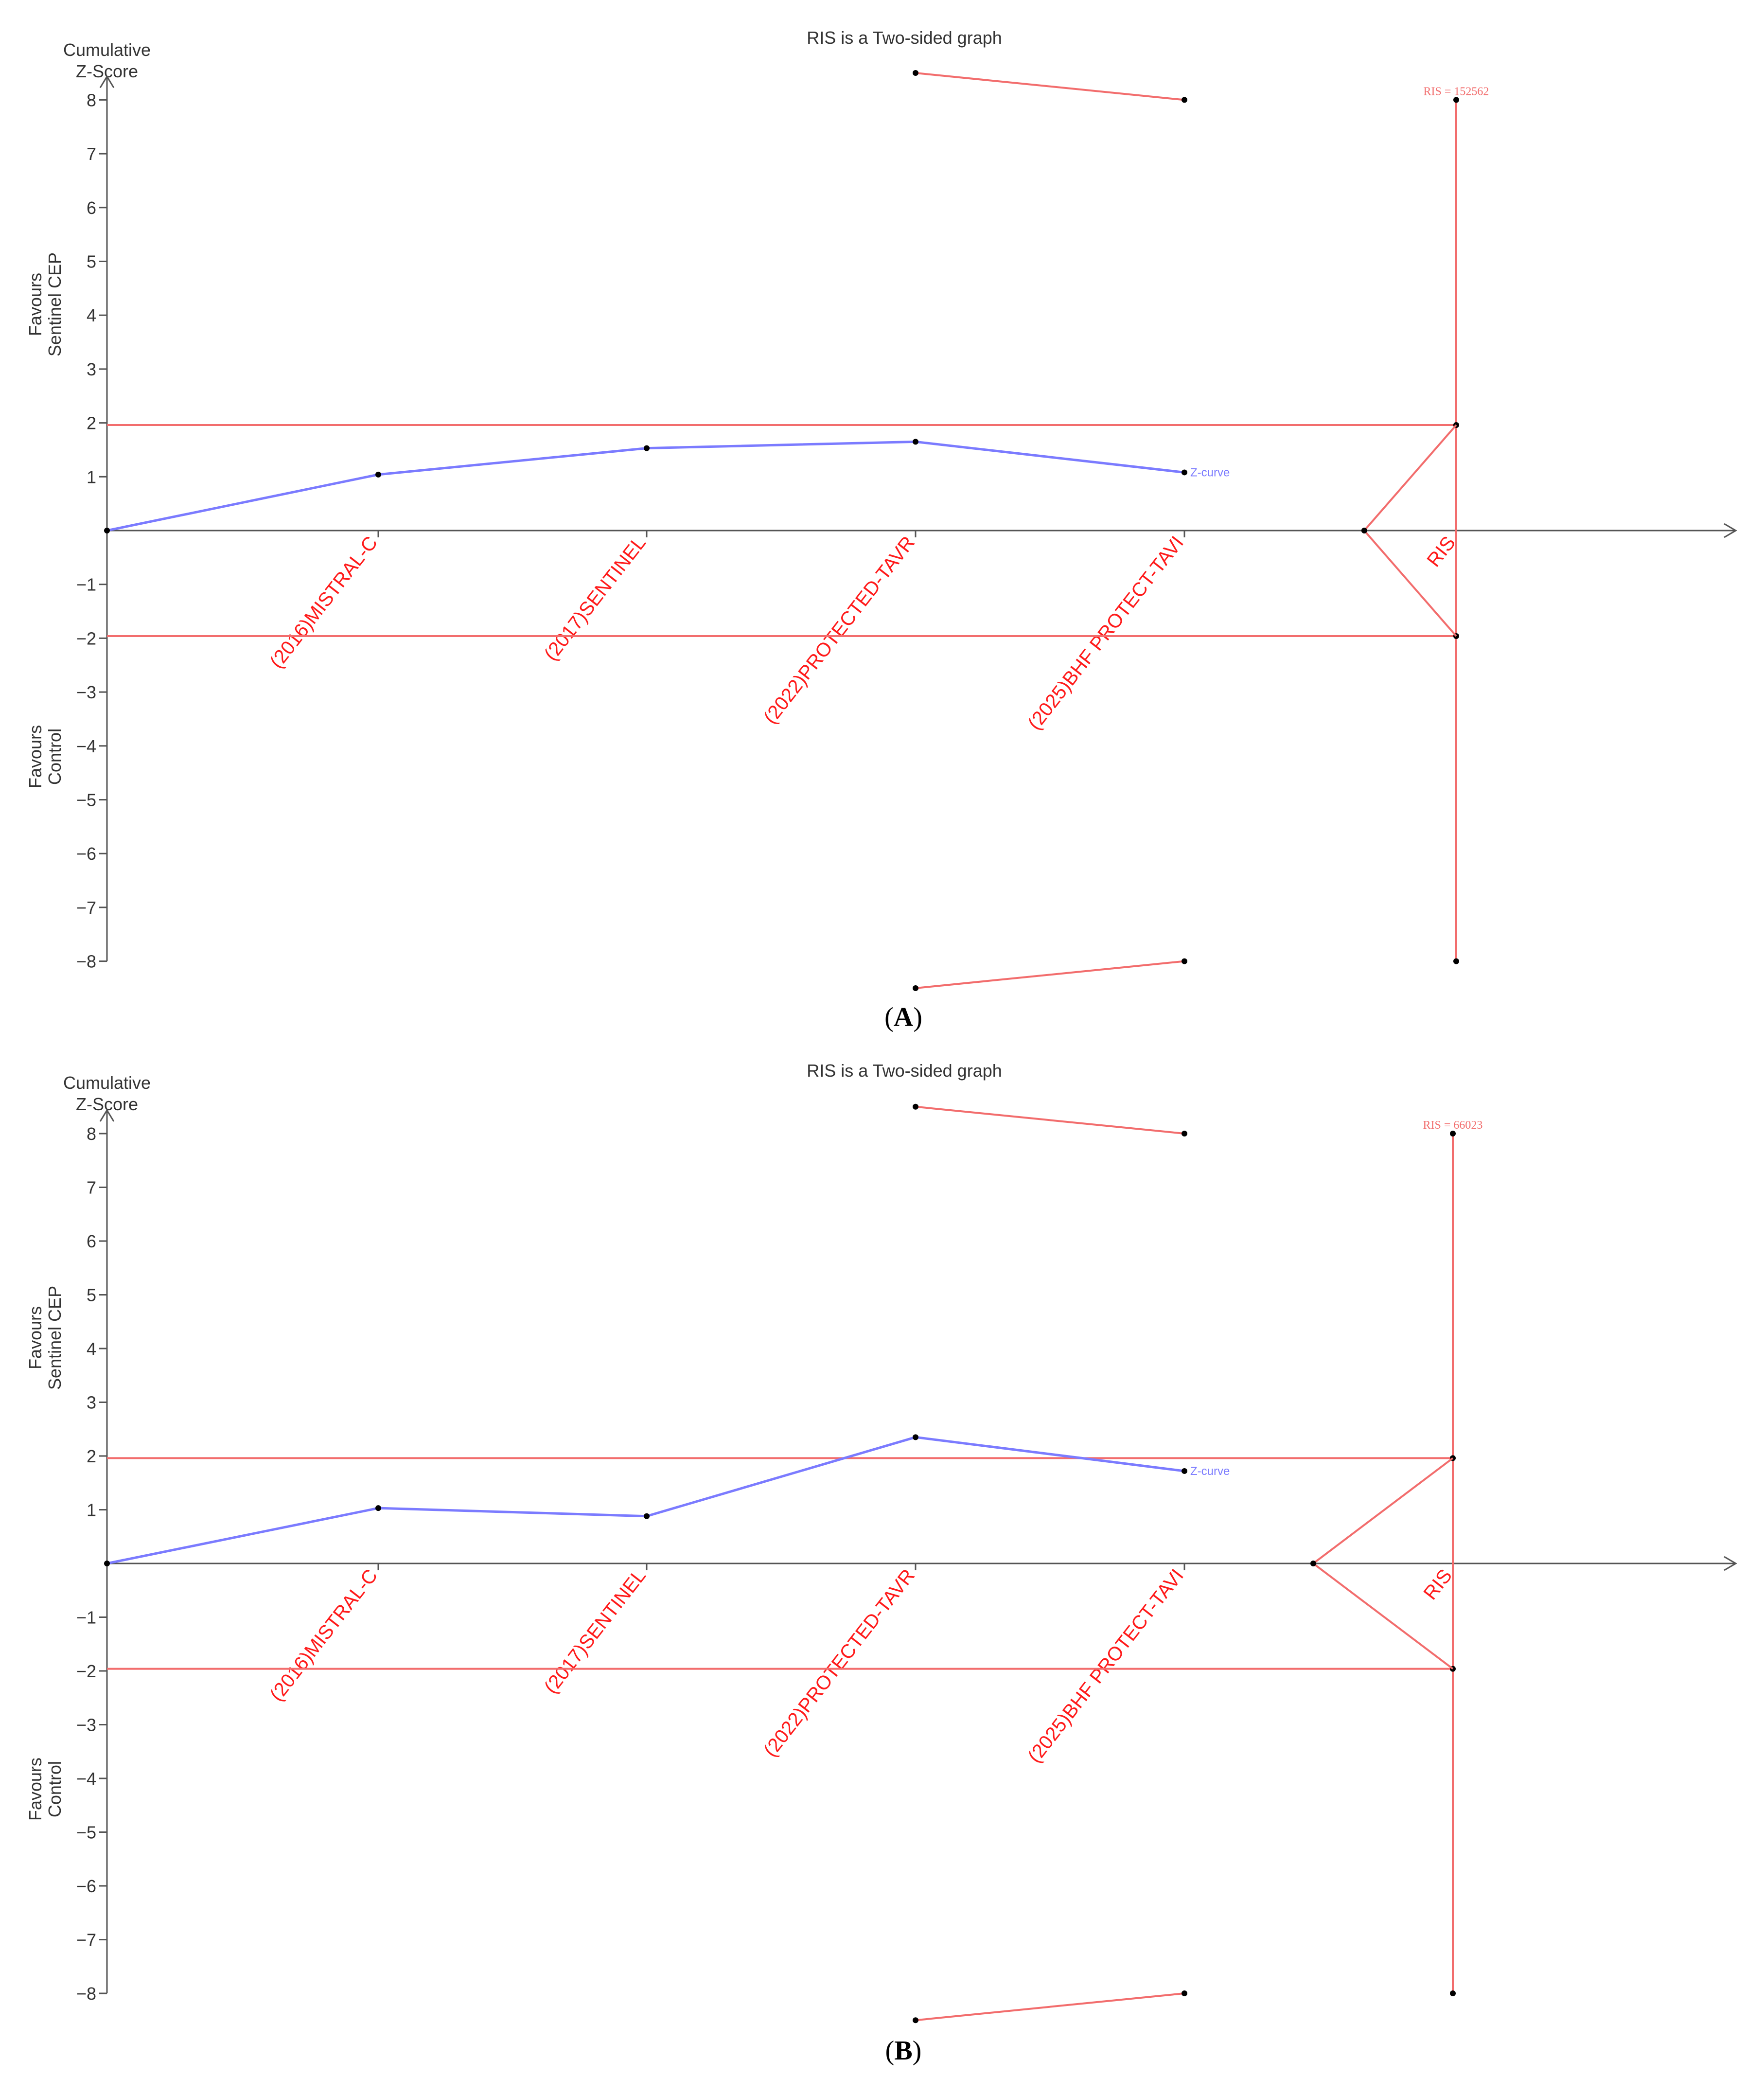 Image resolution: width=1764 pixels, height=2095 pixels. I want to click on ris-value-label: RIS = 66023, so click(1453, 1125).